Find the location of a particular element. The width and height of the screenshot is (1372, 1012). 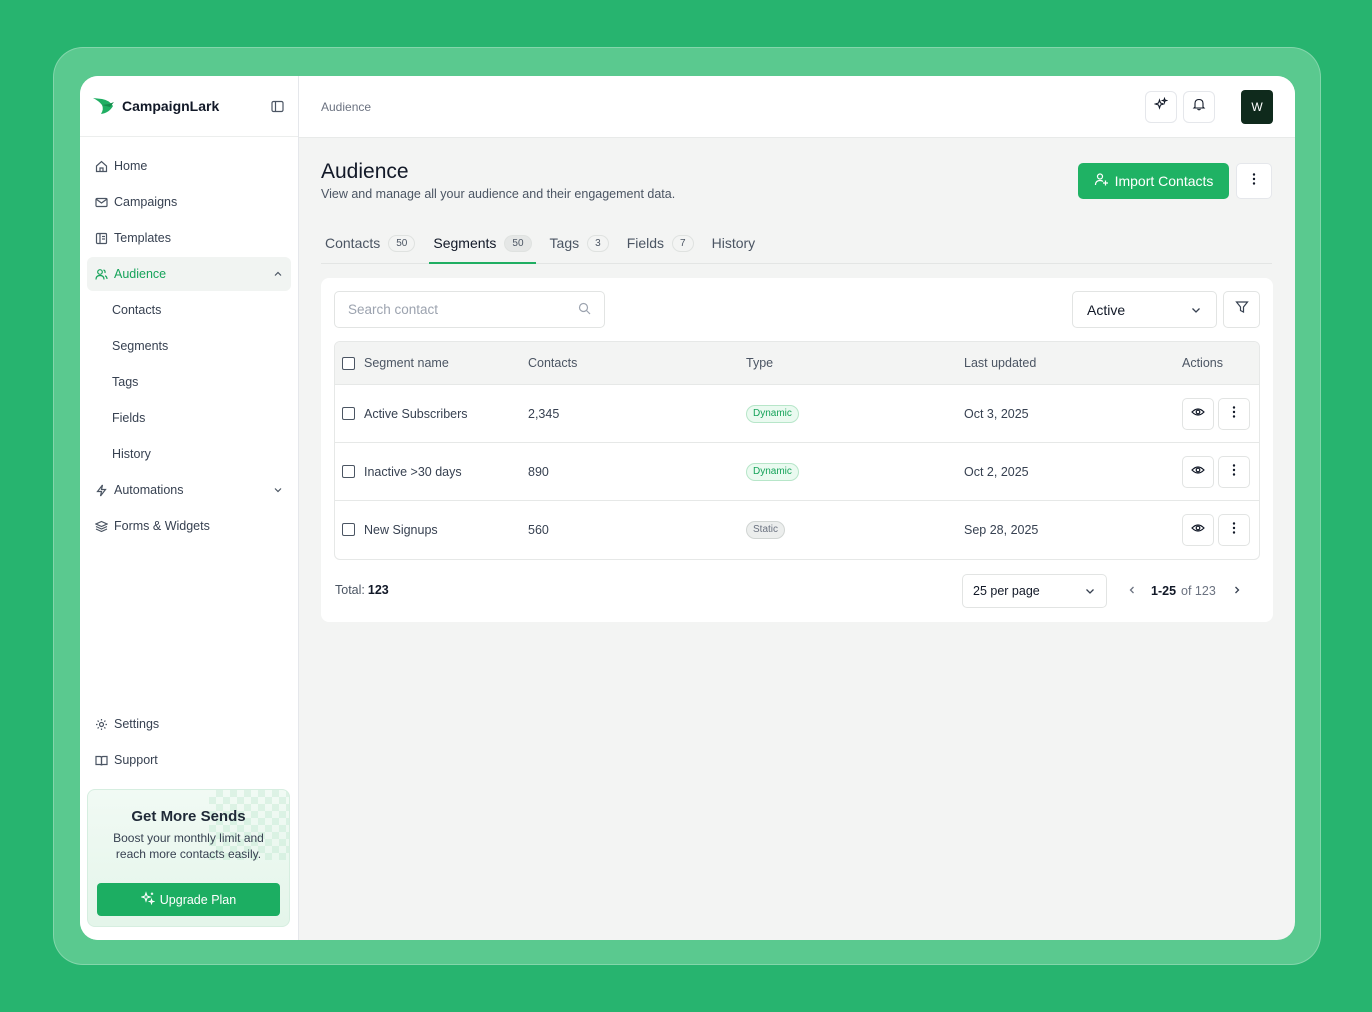

sidebar-subitem-contacts: Contacts is located at coordinates (137, 310).